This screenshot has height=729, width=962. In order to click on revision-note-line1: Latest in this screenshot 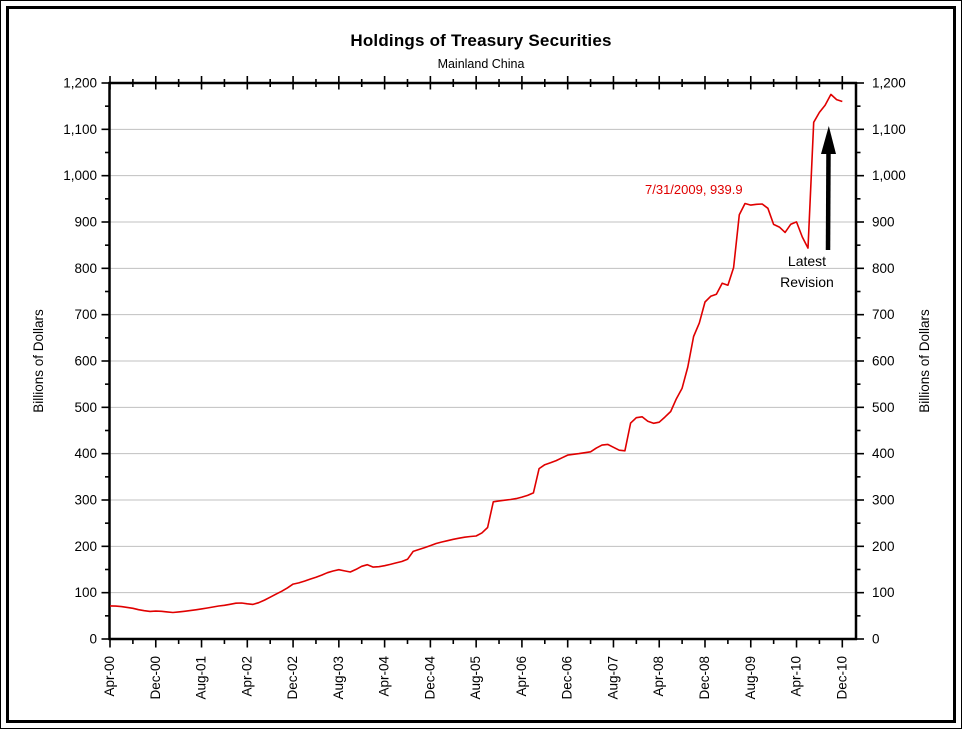, I will do `click(807, 261)`.